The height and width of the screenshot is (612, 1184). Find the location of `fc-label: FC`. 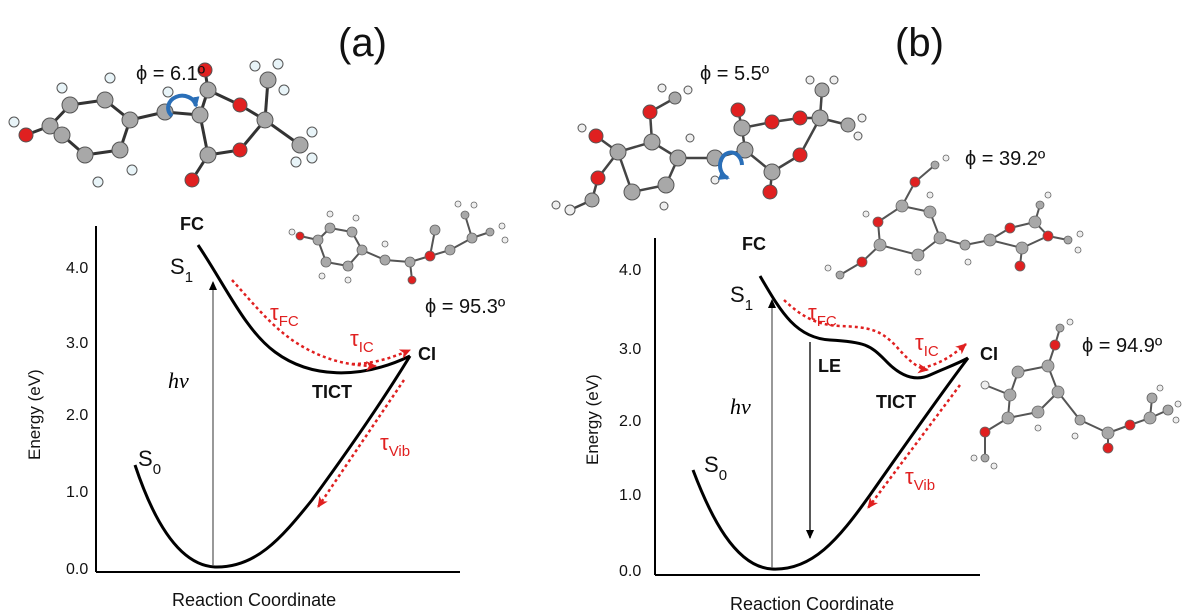

fc-label: FC is located at coordinates (192, 224).